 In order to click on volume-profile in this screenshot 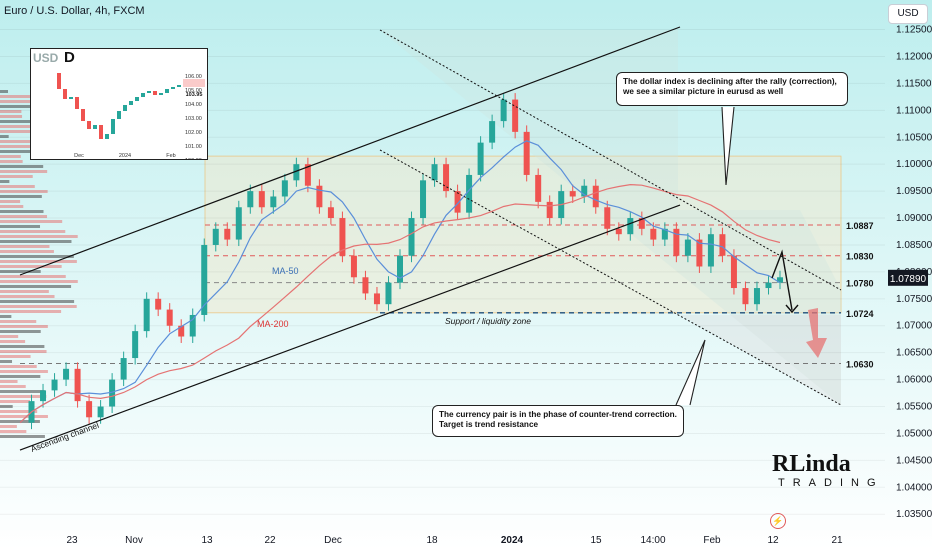, I will do `click(39, 264)`.